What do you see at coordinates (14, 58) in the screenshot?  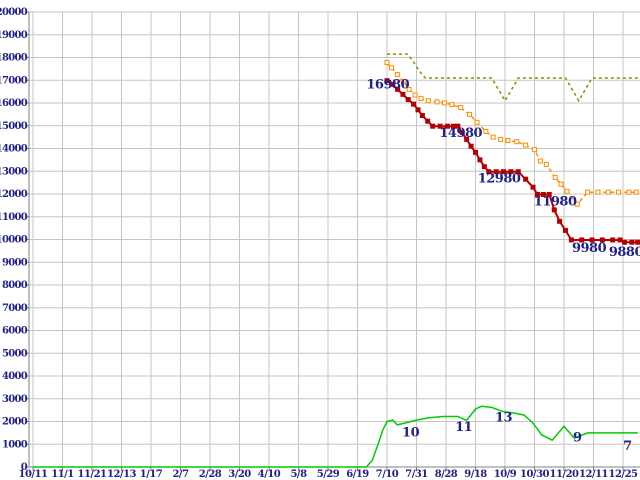 I see `y-tick-label: 18000` at bounding box center [14, 58].